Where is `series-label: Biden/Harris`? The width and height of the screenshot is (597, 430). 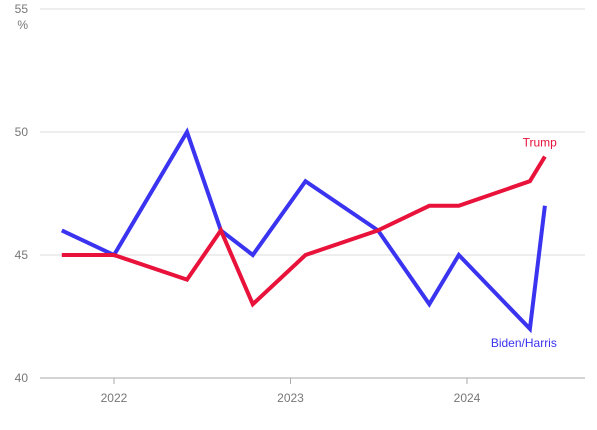
series-label: Biden/Harris is located at coordinates (524, 343).